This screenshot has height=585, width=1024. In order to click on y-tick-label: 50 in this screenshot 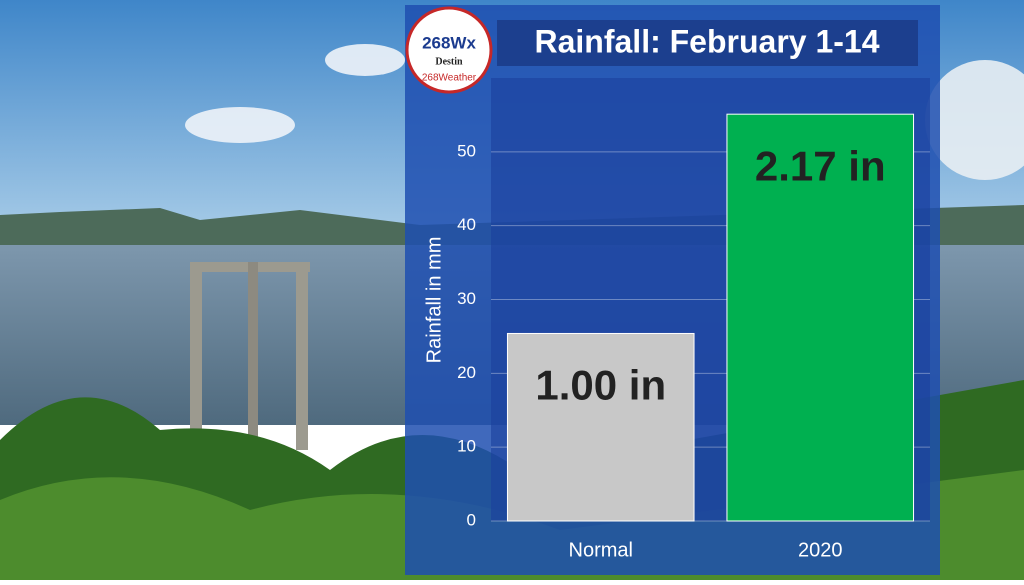, I will do `click(466, 150)`.